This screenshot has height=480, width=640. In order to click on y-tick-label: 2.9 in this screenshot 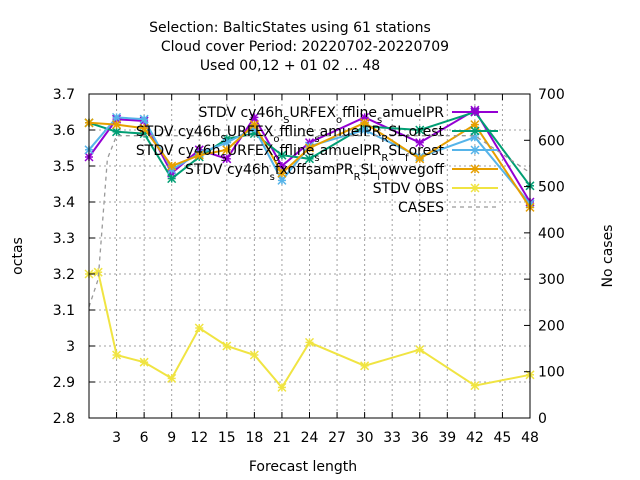, I will do `click(64, 383)`.